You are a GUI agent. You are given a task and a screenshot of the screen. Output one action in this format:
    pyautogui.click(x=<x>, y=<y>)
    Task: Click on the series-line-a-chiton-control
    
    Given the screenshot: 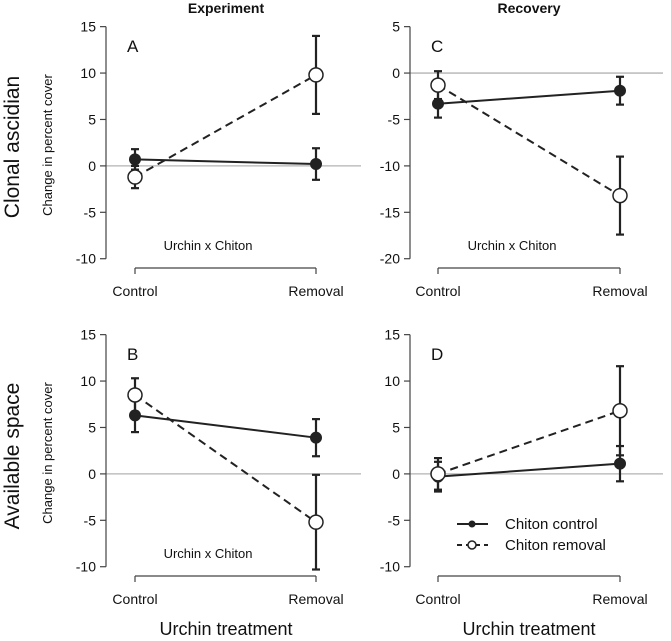 What is the action you would take?
    pyautogui.click(x=225, y=162)
    